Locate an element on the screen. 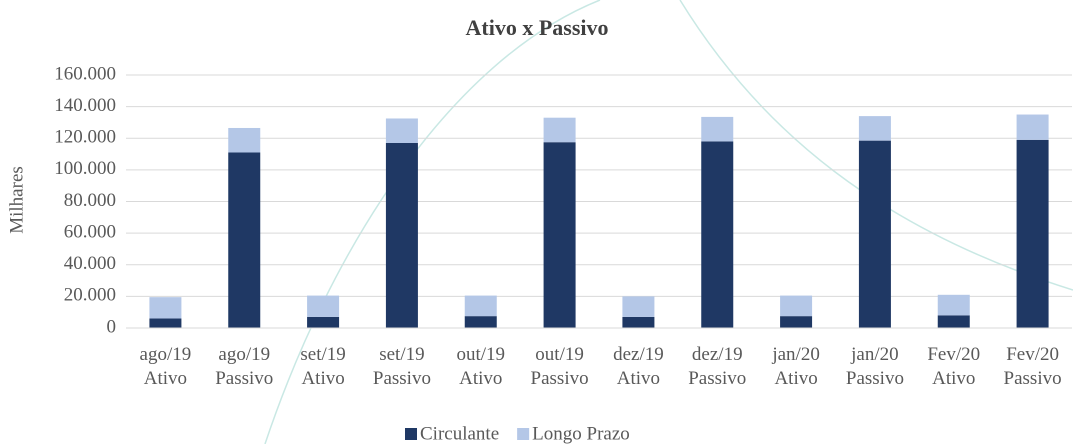 This screenshot has width=1073, height=444. y-tick-label: 120.000 is located at coordinates (85, 137).